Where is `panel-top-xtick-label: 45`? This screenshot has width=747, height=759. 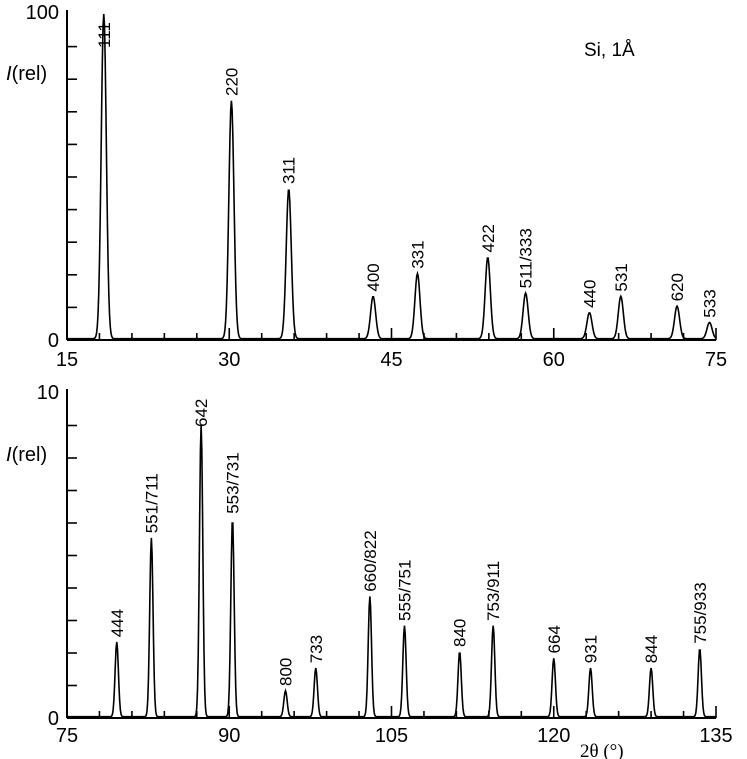 panel-top-xtick-label: 45 is located at coordinates (391, 360).